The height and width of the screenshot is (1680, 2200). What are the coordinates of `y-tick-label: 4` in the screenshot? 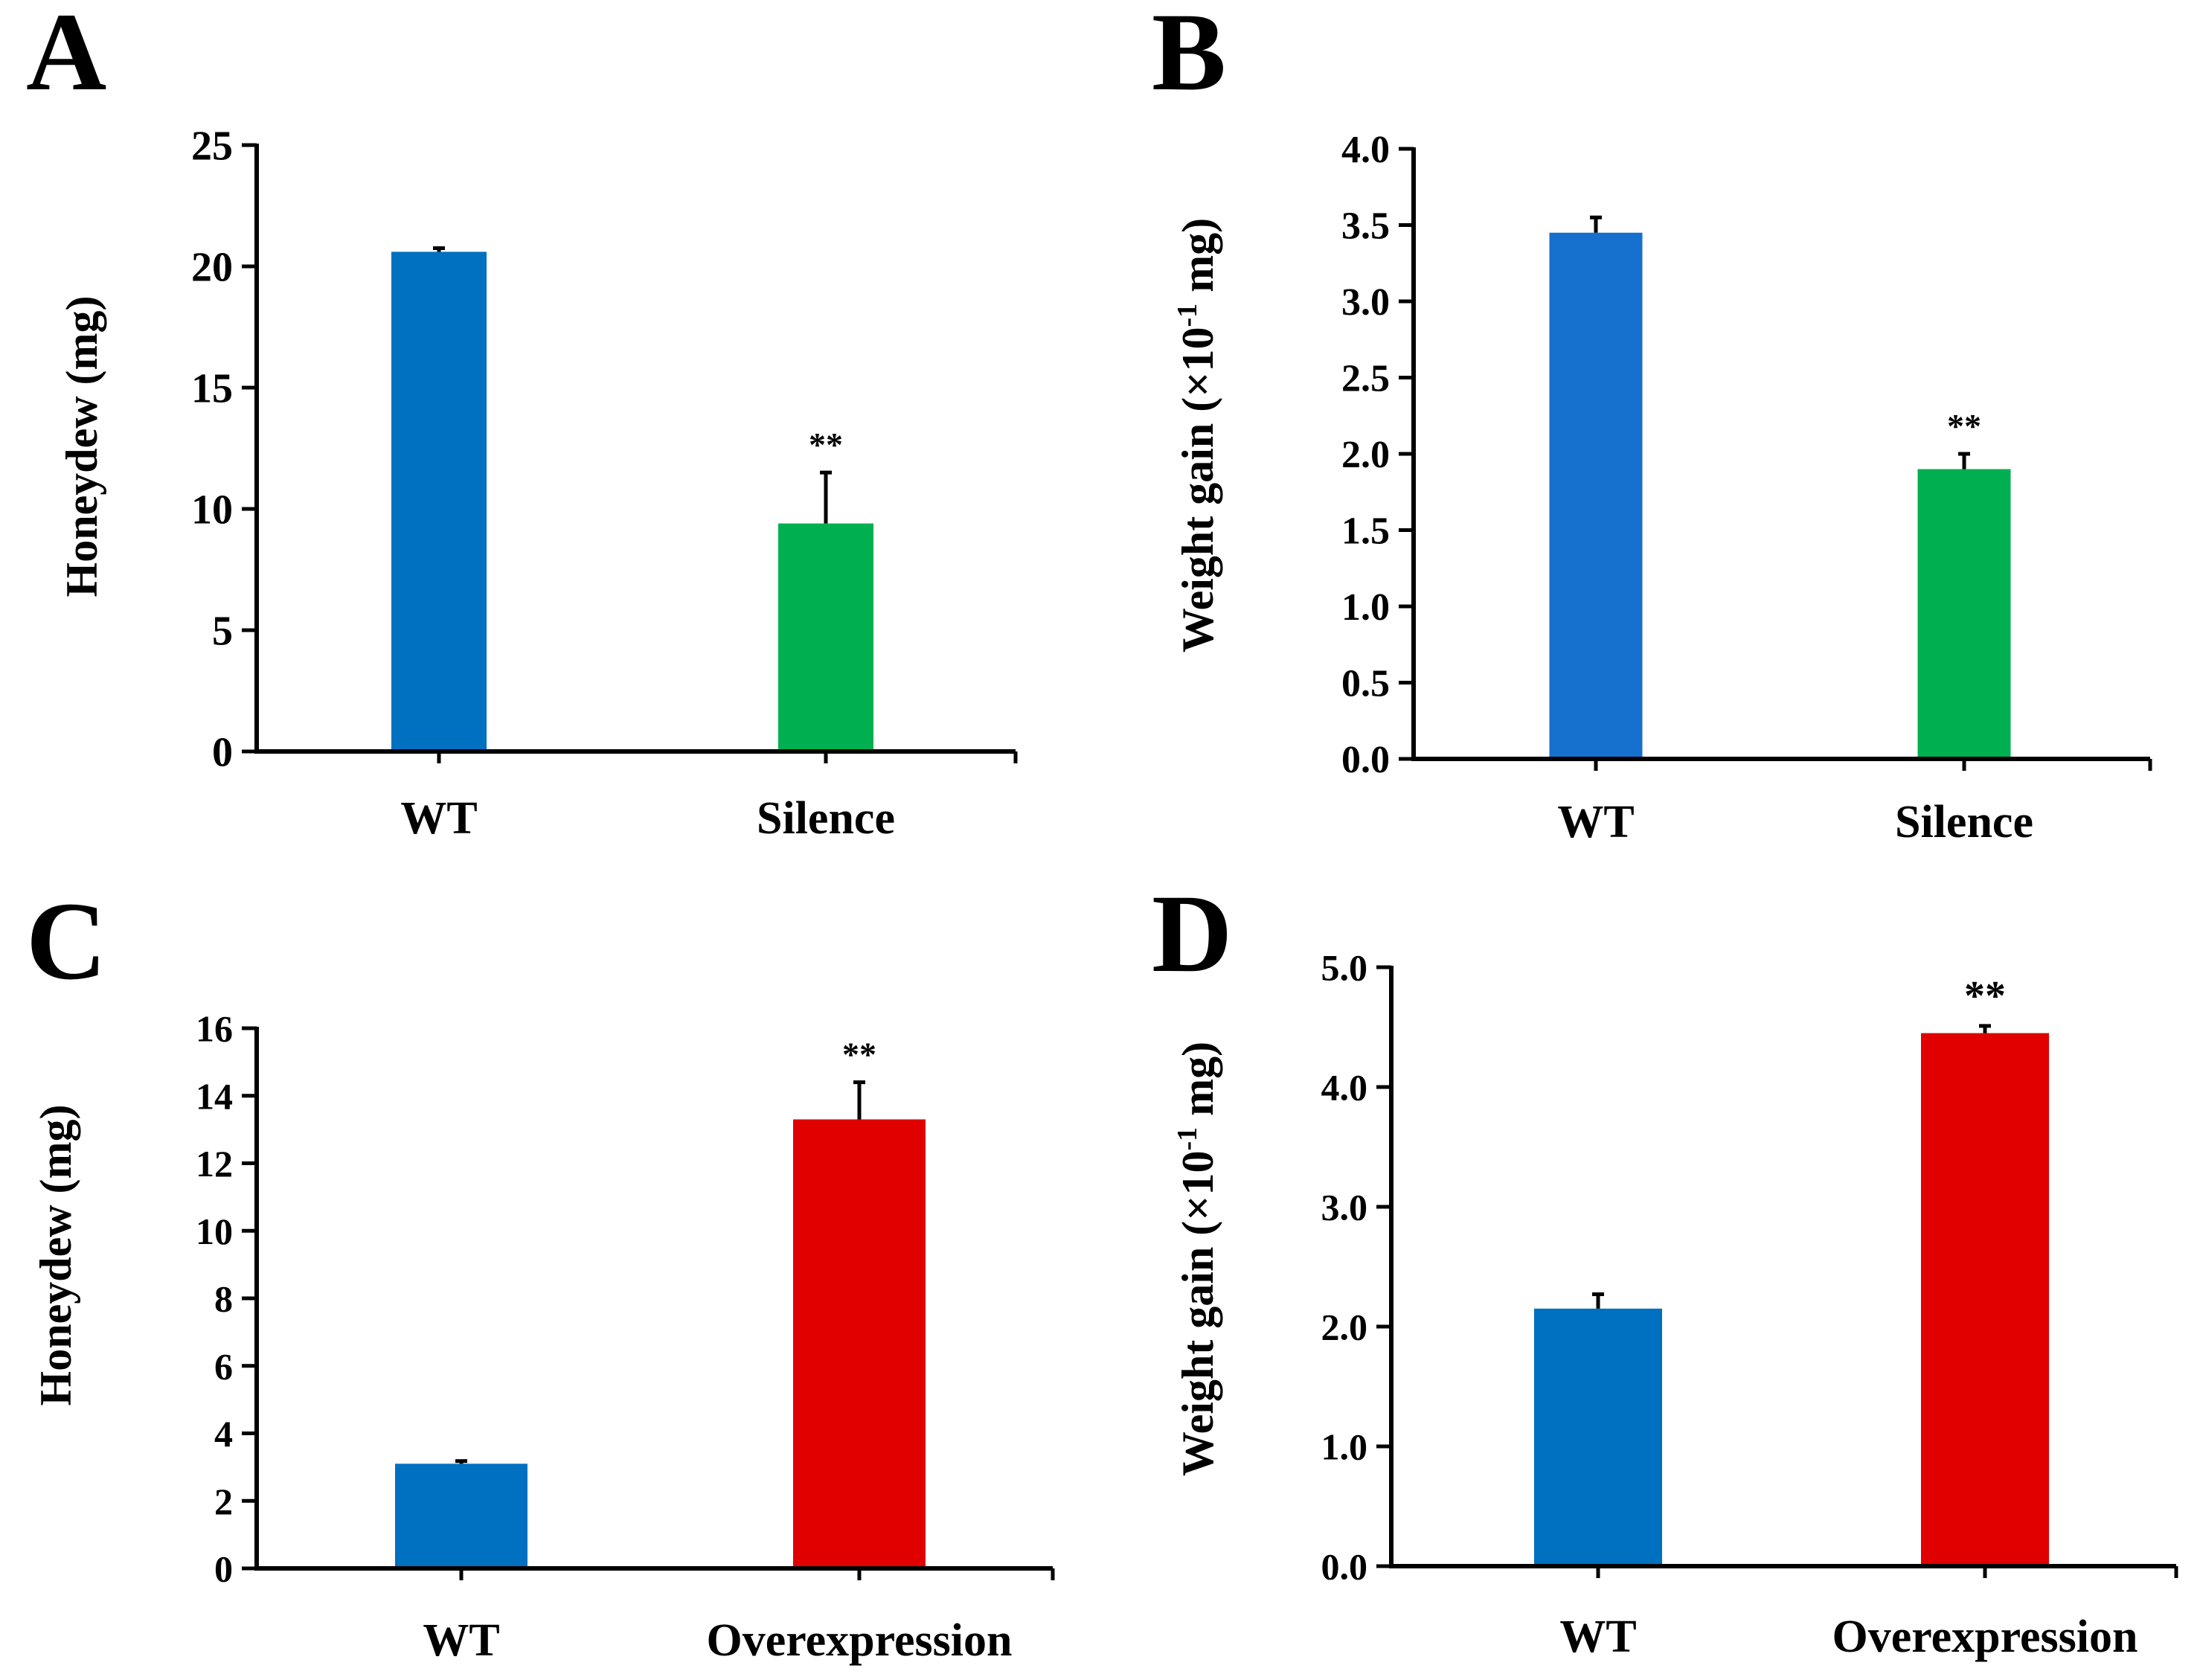 It's located at (223, 1434).